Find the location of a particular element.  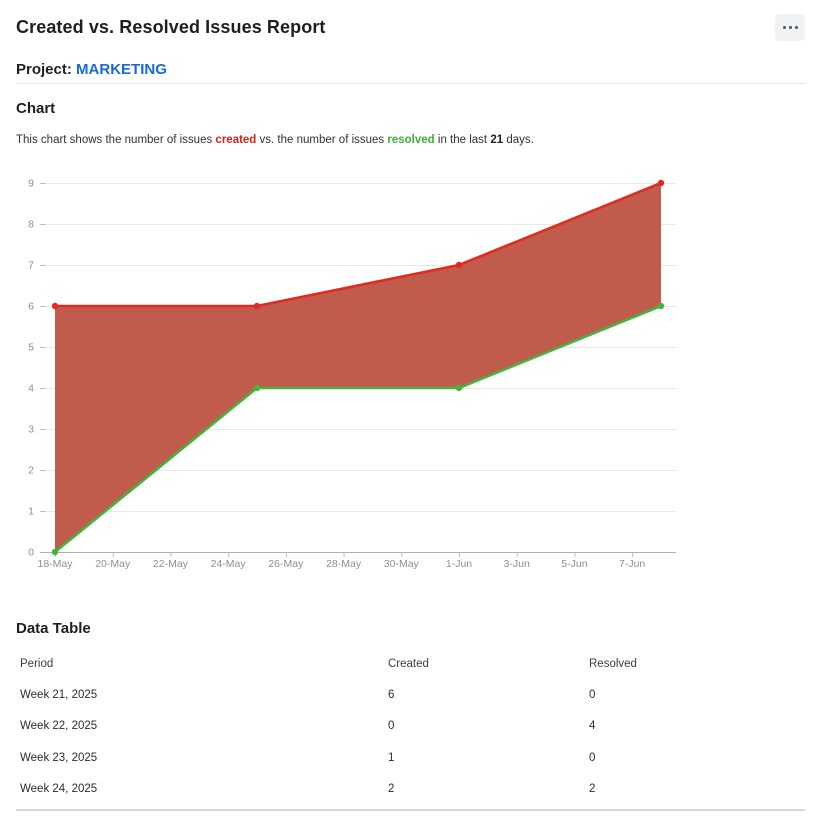

description-part1: This chart shows the number of issues is located at coordinates (116, 140).